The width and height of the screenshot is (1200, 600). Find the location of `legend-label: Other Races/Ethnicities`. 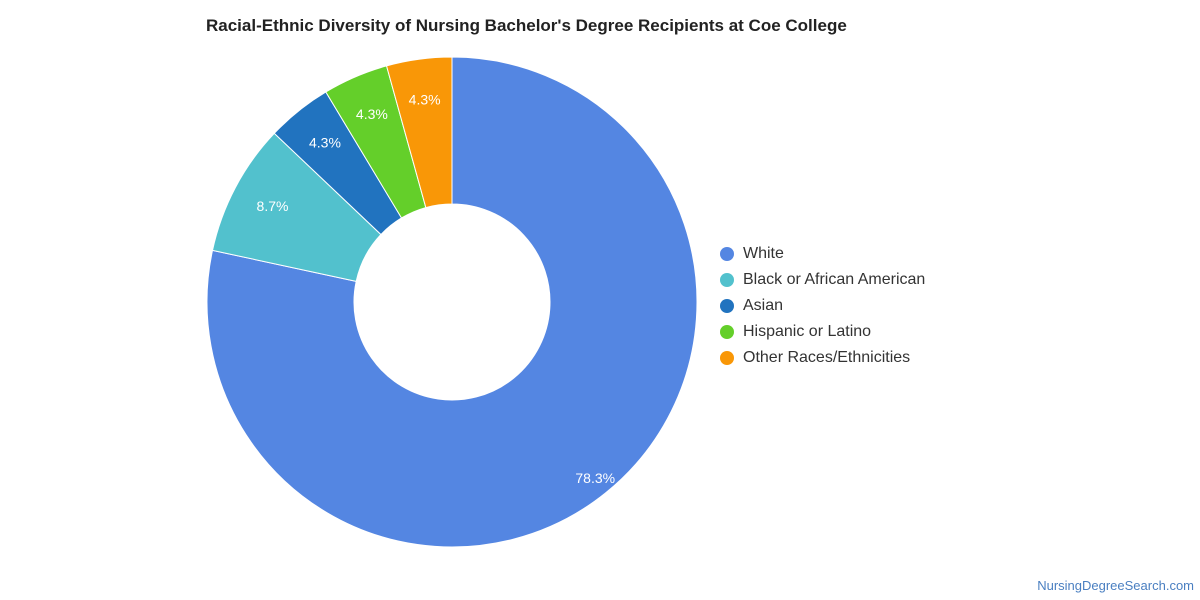

legend-label: Other Races/Ethnicities is located at coordinates (827, 357).